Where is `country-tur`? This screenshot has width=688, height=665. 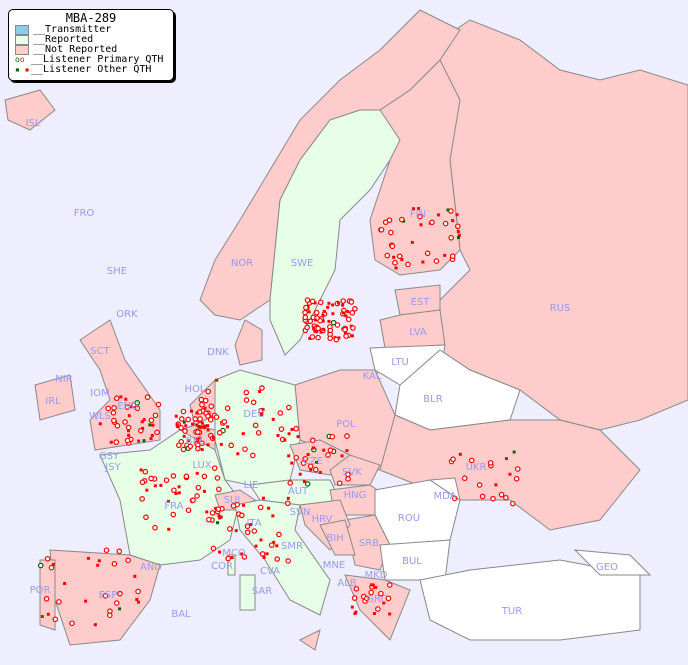 country-tur is located at coordinates (530, 600).